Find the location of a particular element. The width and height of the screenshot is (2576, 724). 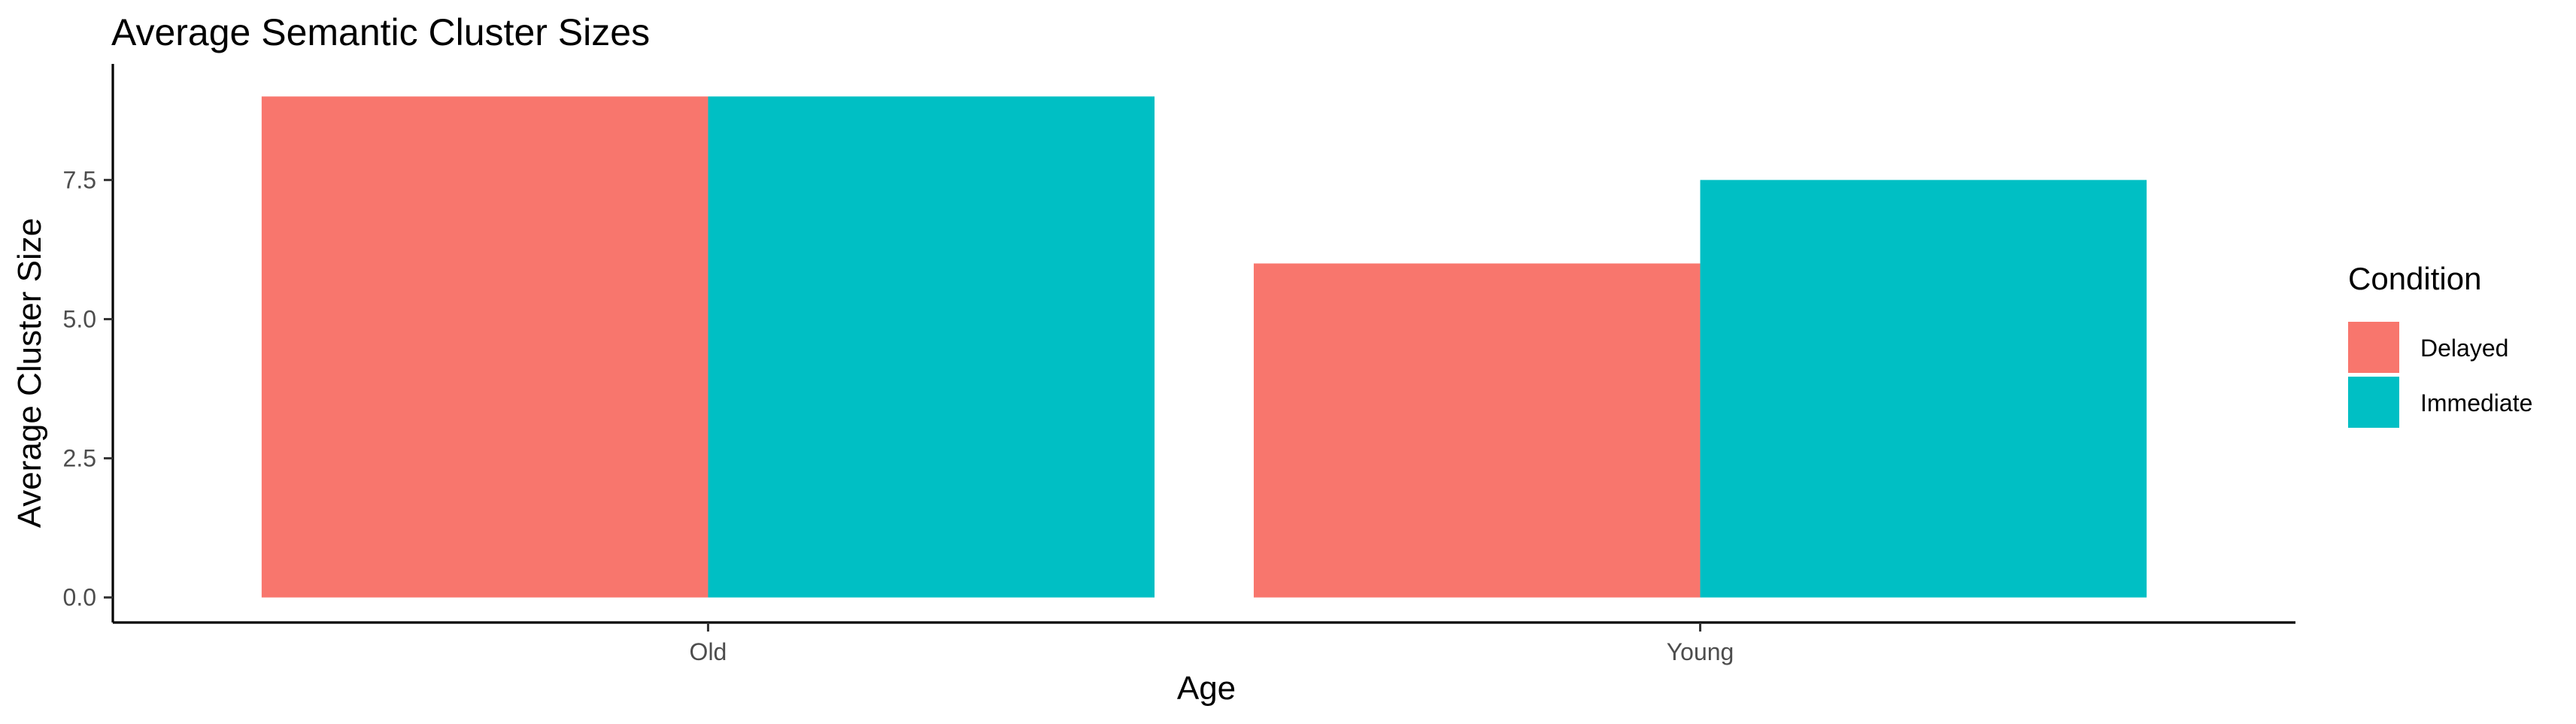

legend-key-delayed is located at coordinates (2373, 347).